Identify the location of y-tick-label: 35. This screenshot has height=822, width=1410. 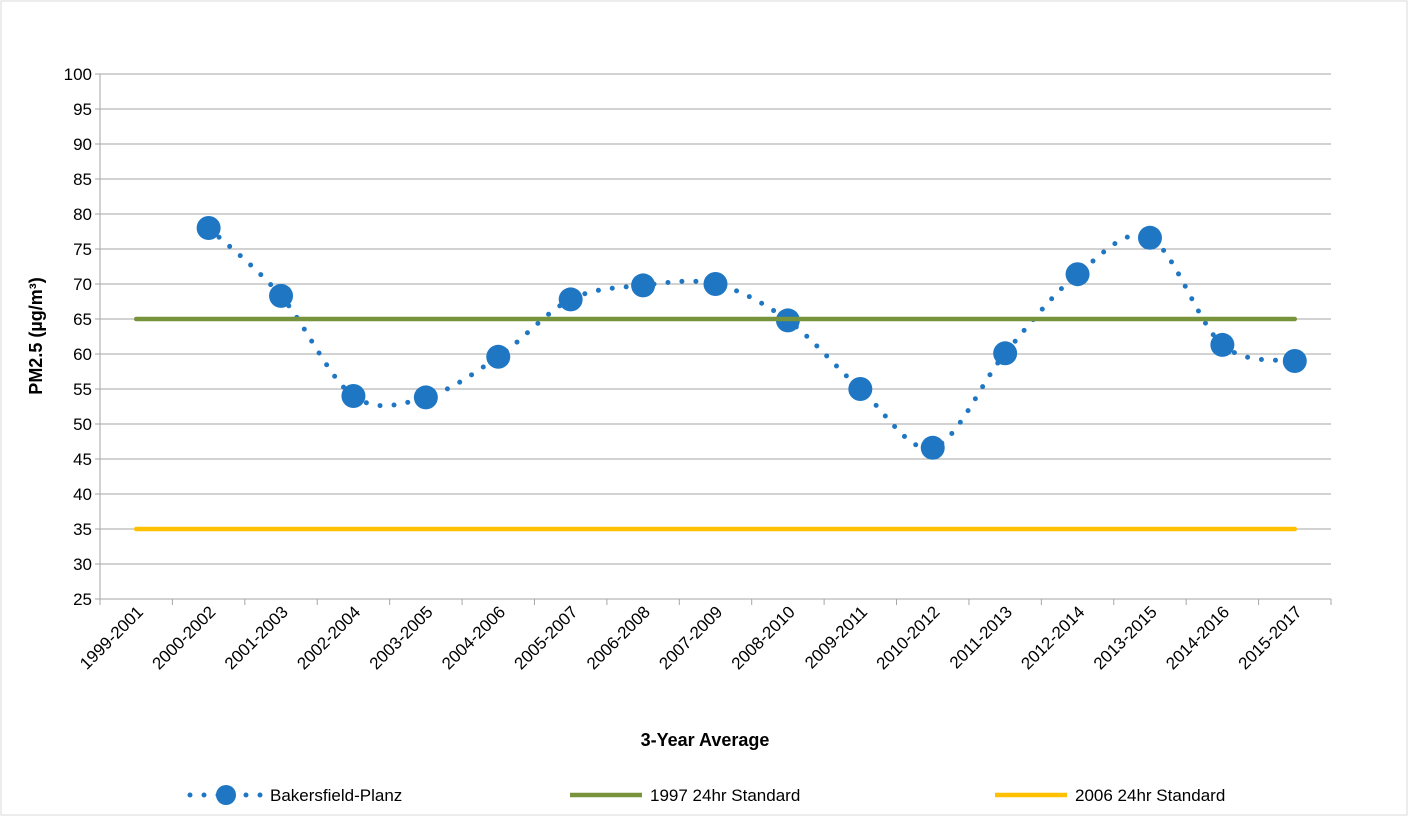
(82, 529).